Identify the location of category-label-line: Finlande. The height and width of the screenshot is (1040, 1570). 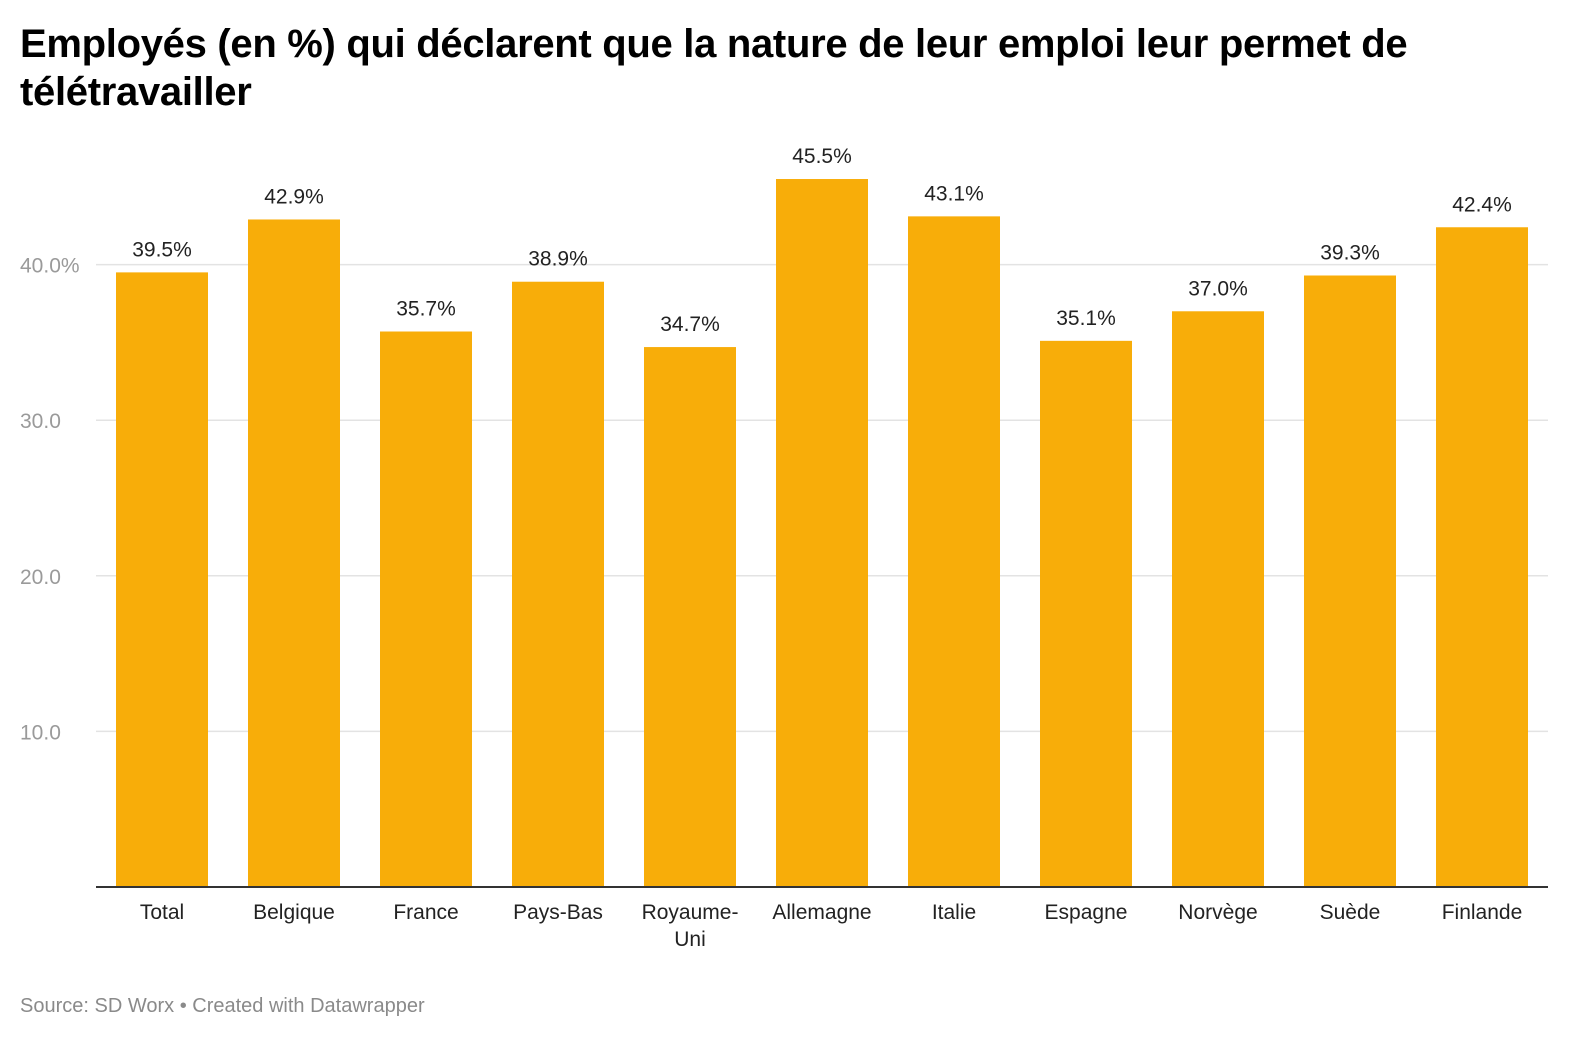
(1482, 912).